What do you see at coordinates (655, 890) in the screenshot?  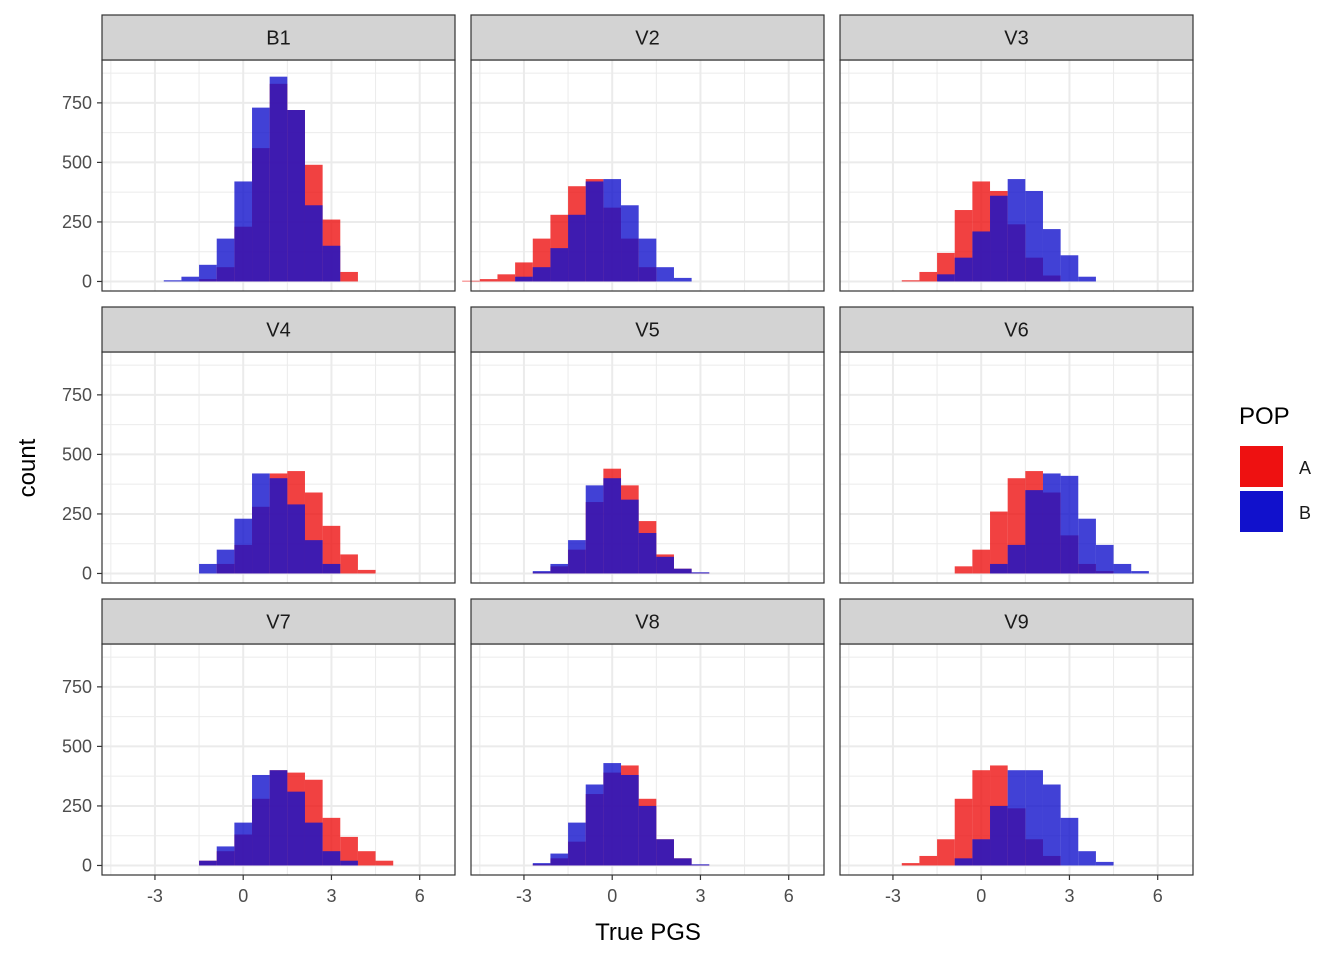 I see `x-tick-labels: -3 0 3 6 -3 0 3 6 -3 0 3 6` at bounding box center [655, 890].